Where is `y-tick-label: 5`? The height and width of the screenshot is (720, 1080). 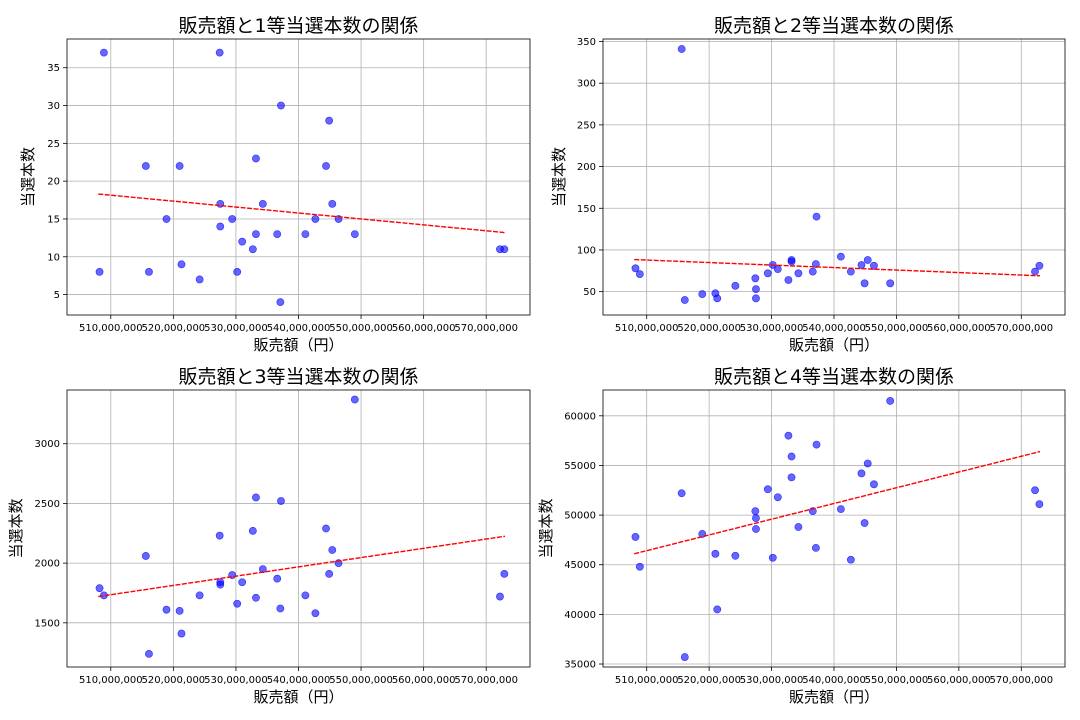
y-tick-label: 5 is located at coordinates (57, 295).